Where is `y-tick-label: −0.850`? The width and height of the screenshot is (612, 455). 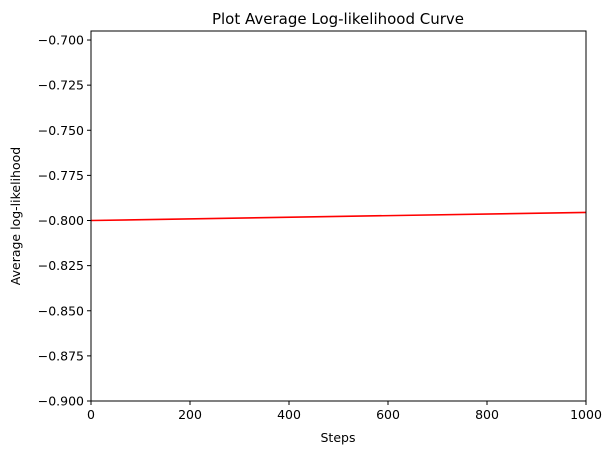
y-tick-label: −0.850 is located at coordinates (61, 310).